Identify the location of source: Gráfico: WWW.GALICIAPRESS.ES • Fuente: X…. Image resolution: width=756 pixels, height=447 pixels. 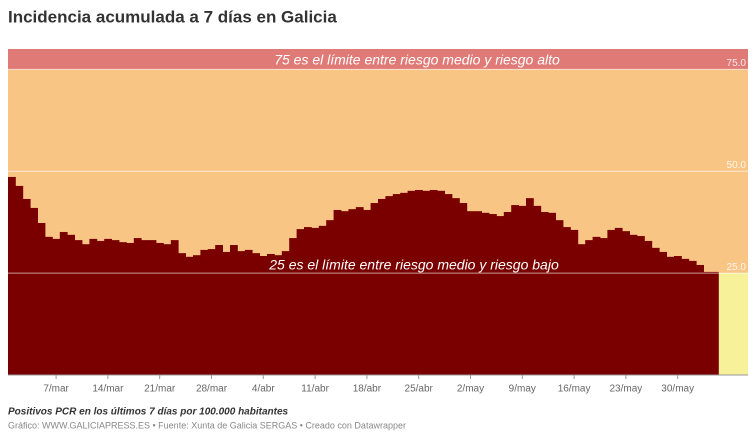
(207, 425).